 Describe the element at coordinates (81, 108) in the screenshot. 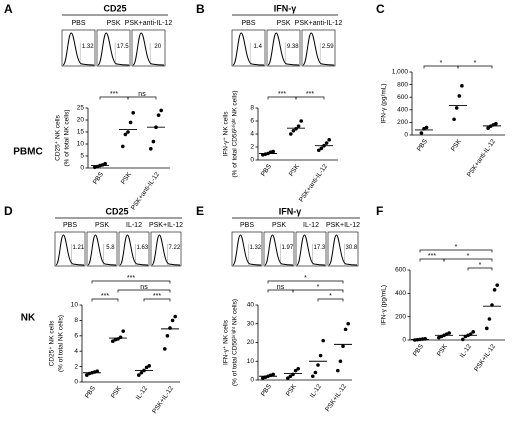

I see `y-tick-label: 25` at that location.